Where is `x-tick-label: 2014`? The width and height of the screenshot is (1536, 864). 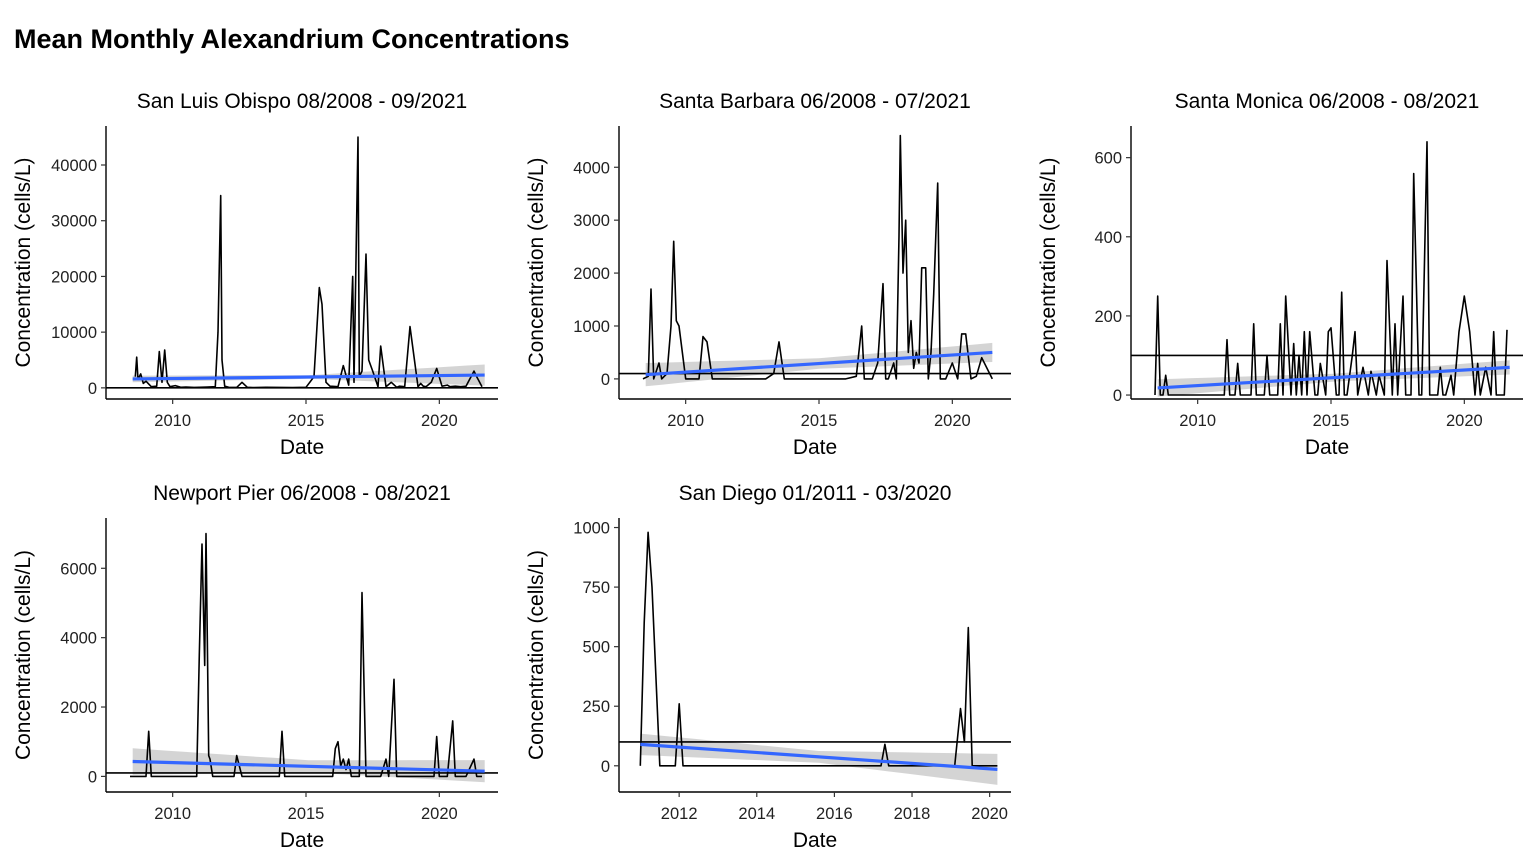 x-tick-label: 2014 is located at coordinates (756, 814).